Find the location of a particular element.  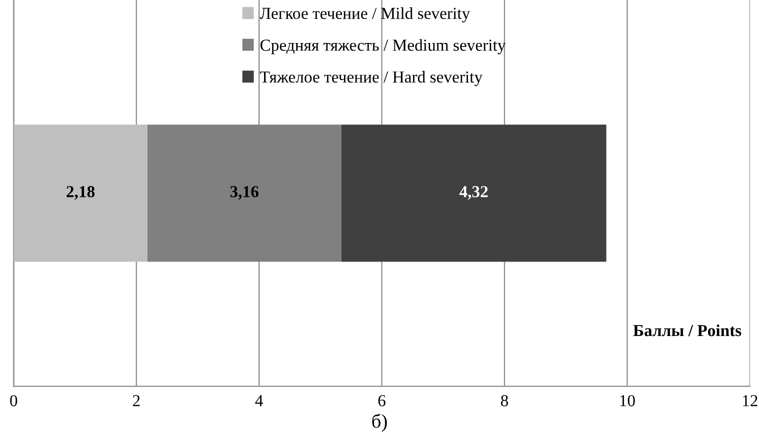

legend-label: Легкое течение / Mild severity is located at coordinates (365, 14).